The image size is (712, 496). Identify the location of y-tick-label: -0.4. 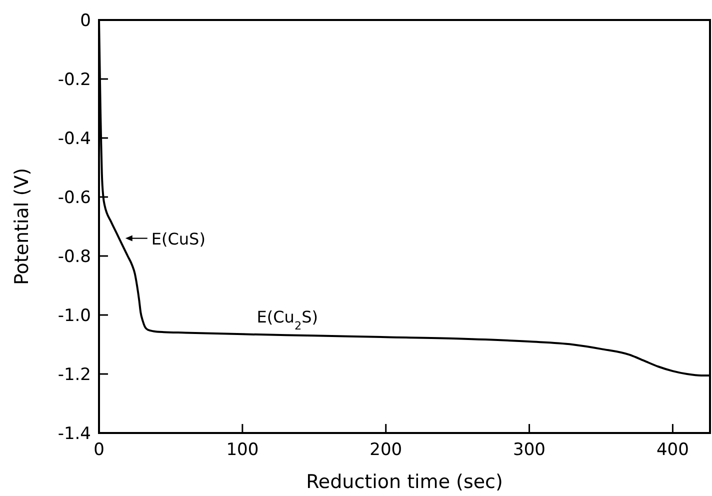
(74, 139).